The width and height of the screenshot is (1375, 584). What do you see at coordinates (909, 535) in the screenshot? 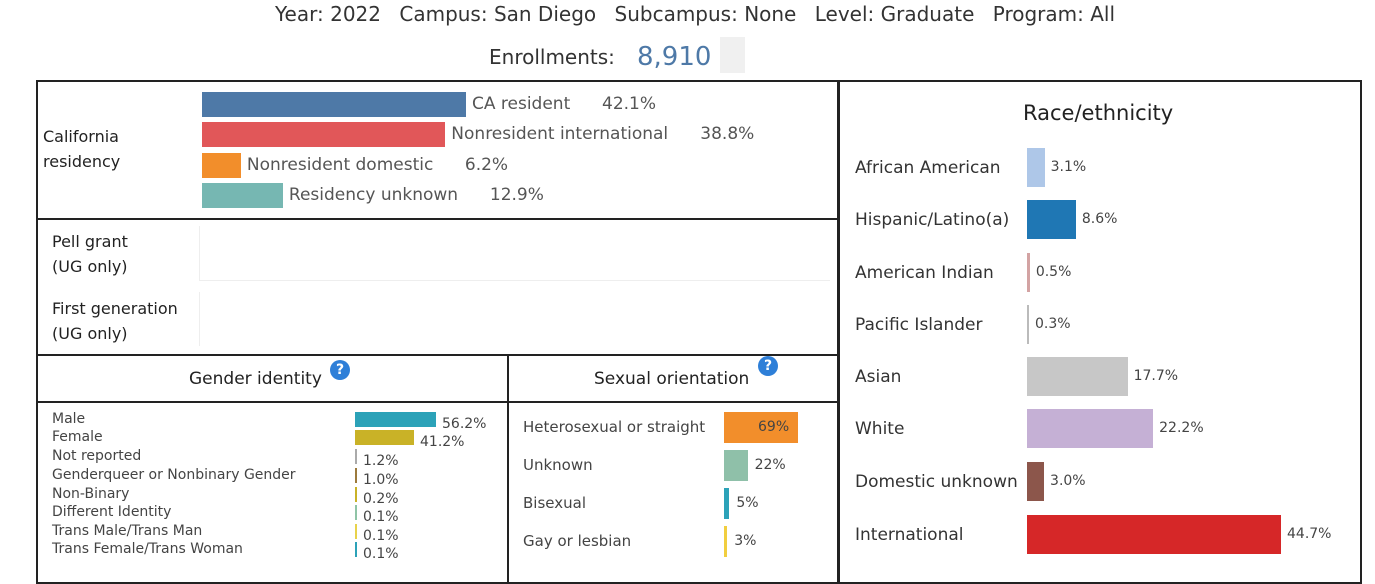
I see `race-category-label: International` at bounding box center [909, 535].